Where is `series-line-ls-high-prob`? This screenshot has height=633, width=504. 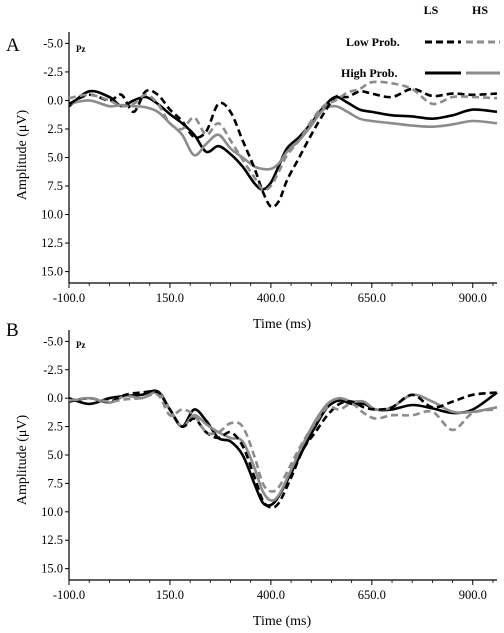 series-line-ls-high-prob is located at coordinates (283, 140).